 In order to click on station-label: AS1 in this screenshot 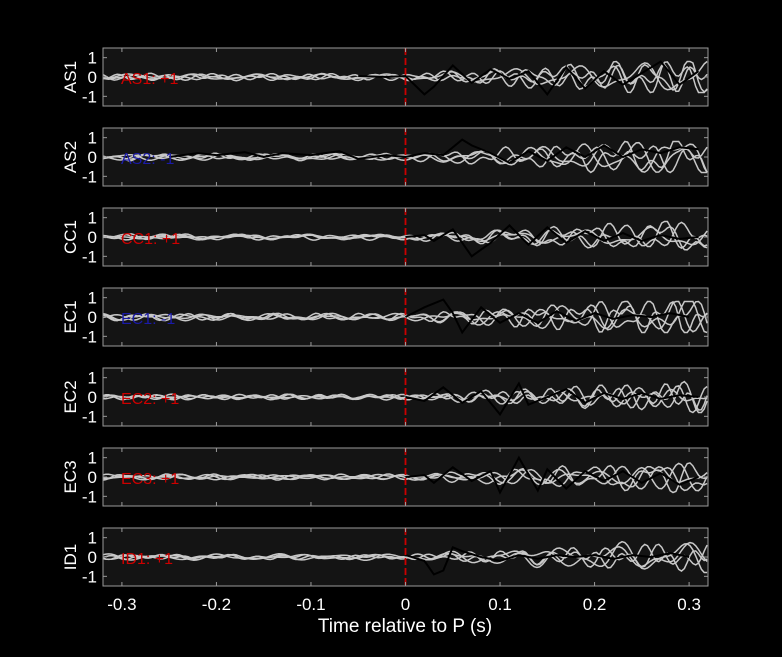, I will do `click(70, 77)`.